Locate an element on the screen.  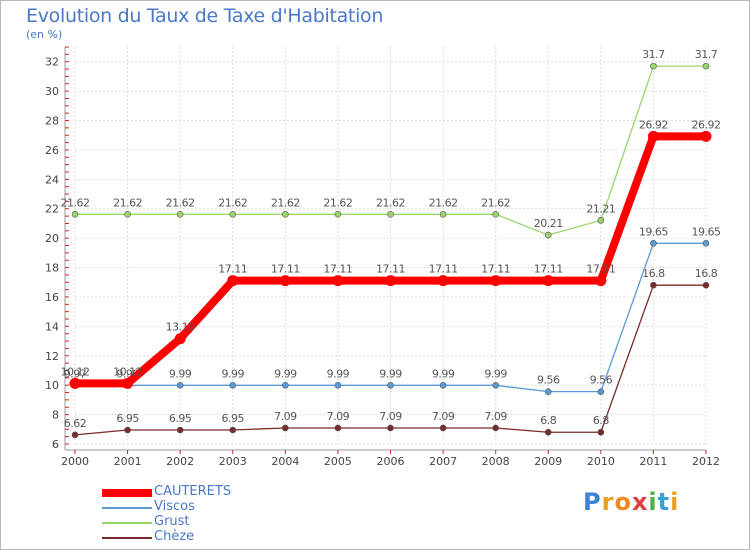
x-tick-label: 2008 is located at coordinates (496, 461).